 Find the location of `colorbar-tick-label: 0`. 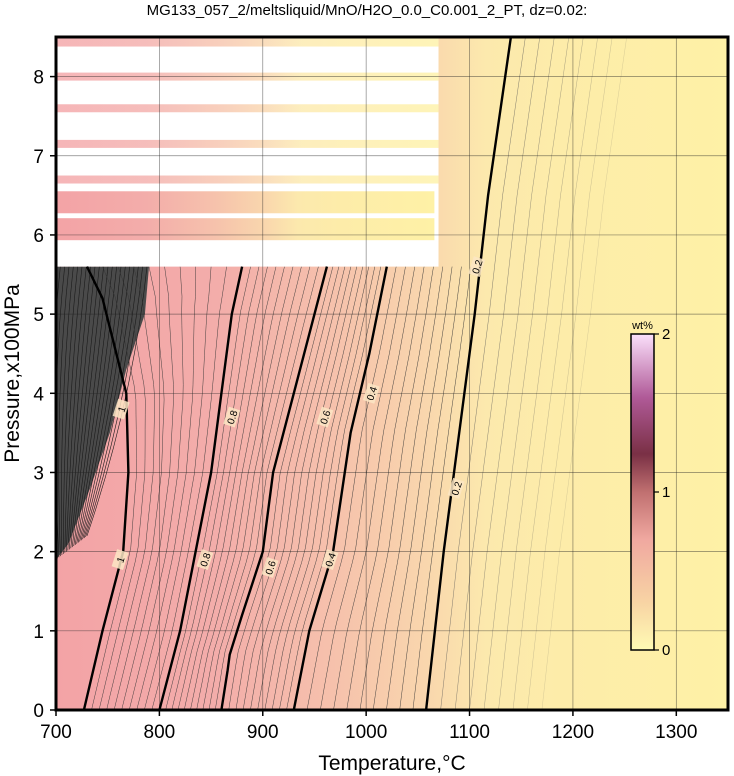

colorbar-tick-label: 0 is located at coordinates (666, 650).